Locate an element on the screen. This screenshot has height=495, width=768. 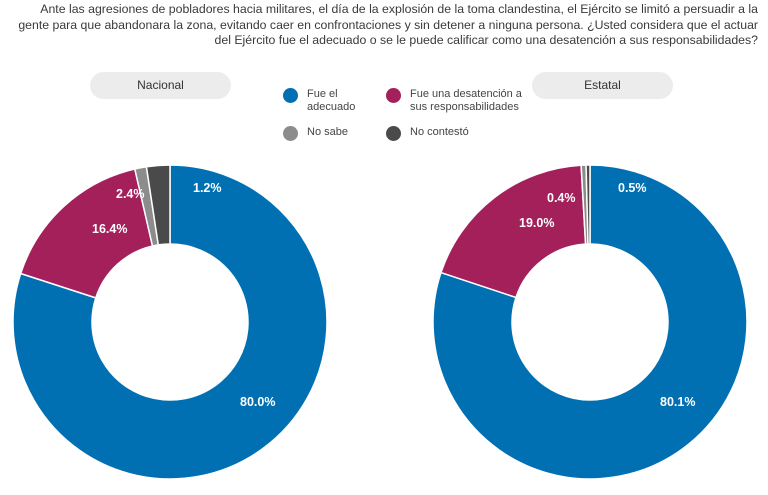
label-nacional-adecuado: 80.0% is located at coordinates (257, 402).